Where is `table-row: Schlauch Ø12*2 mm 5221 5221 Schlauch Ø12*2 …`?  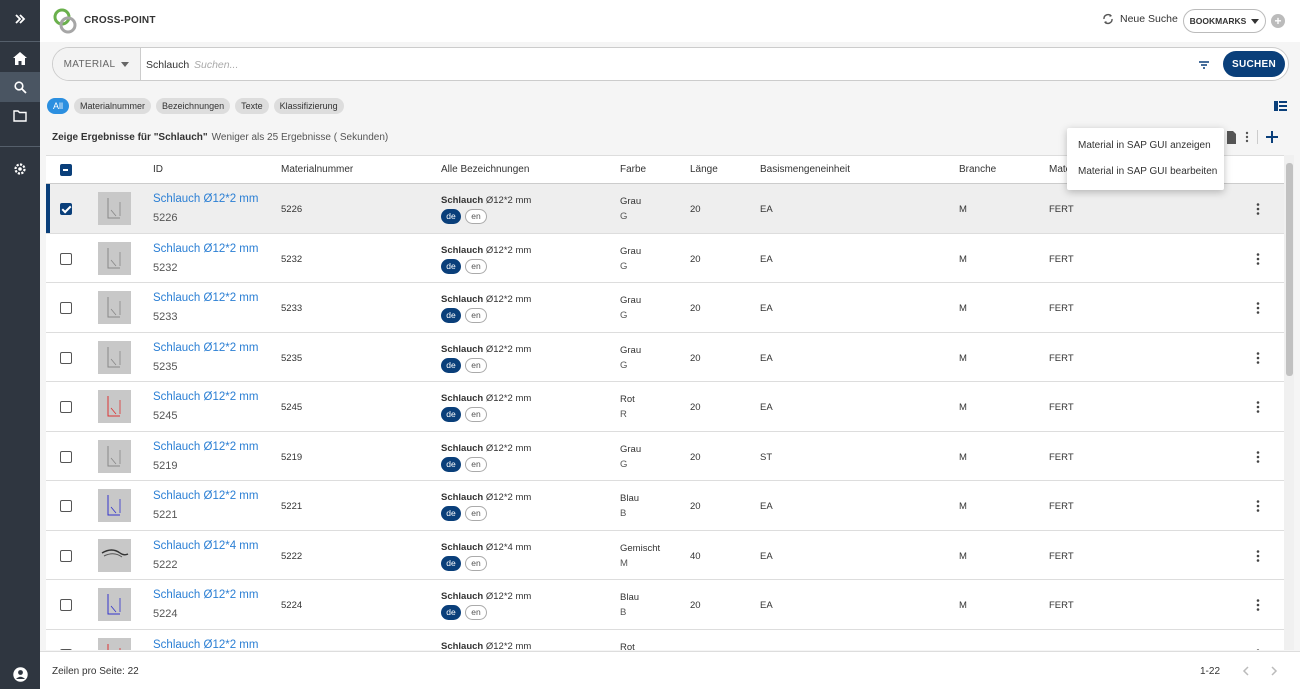 table-row: Schlauch Ø12*2 mm 5221 5221 Schlauch Ø12*2 … is located at coordinates (665, 506).